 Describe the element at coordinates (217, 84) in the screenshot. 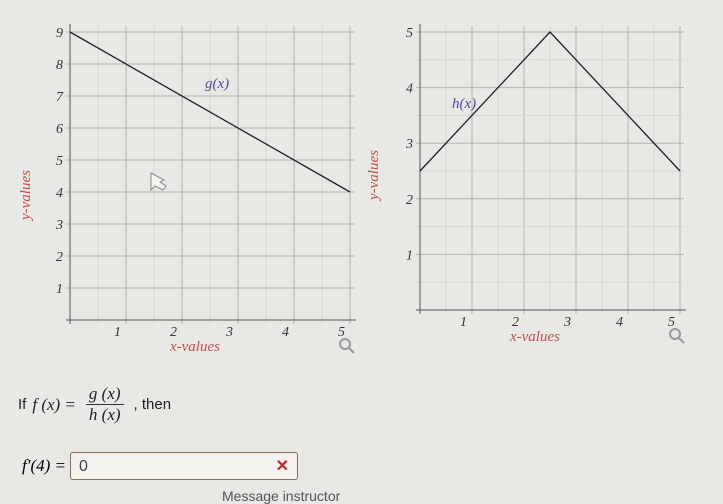

I see `function-label: g(x)` at that location.